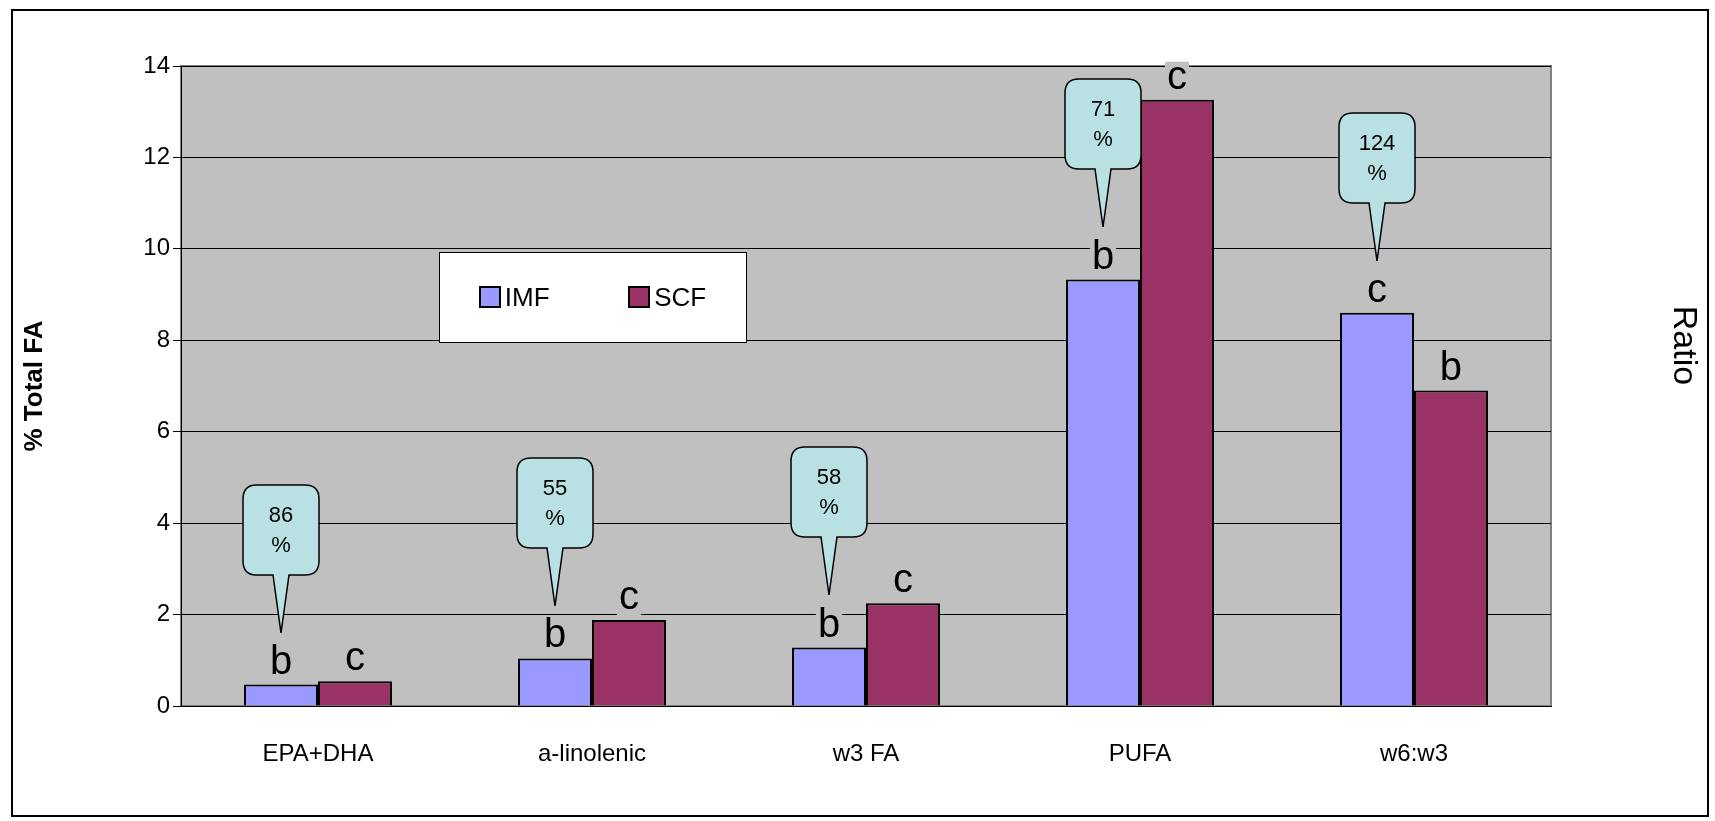 This screenshot has height=821, width=1715. I want to click on y-tick-label: 14, so click(156, 64).